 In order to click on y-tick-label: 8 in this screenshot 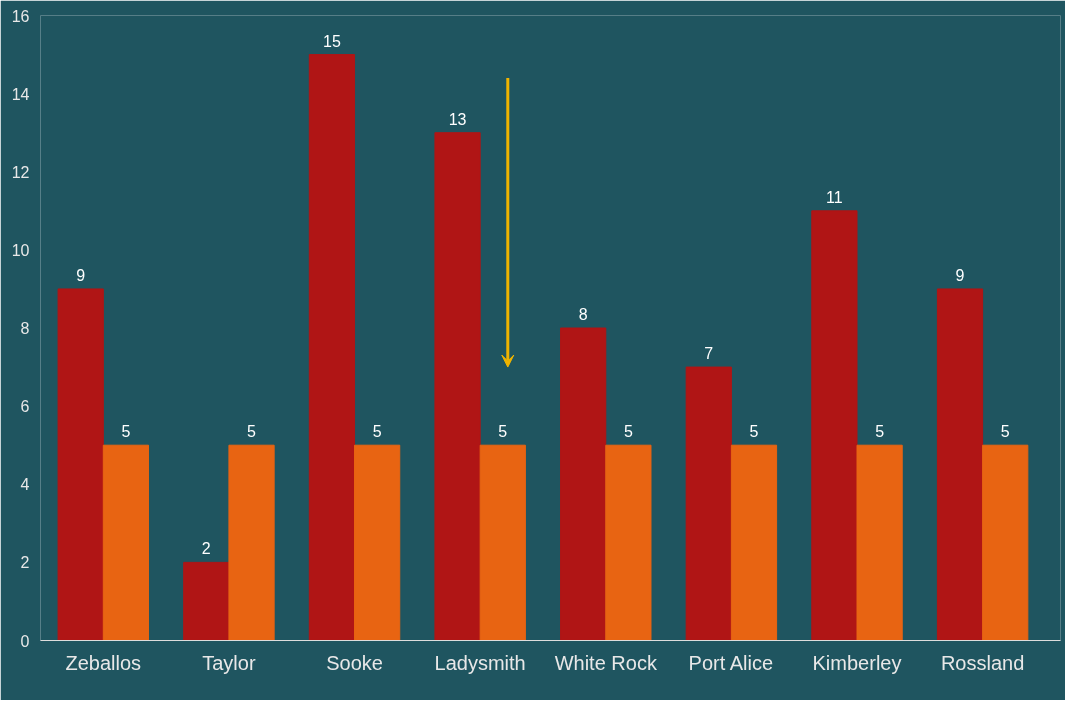, I will do `click(25, 328)`.